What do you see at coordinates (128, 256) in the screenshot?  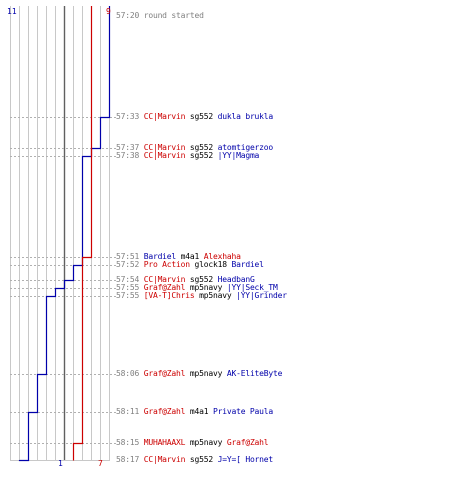 I see `event-time: 57:51` at bounding box center [128, 256].